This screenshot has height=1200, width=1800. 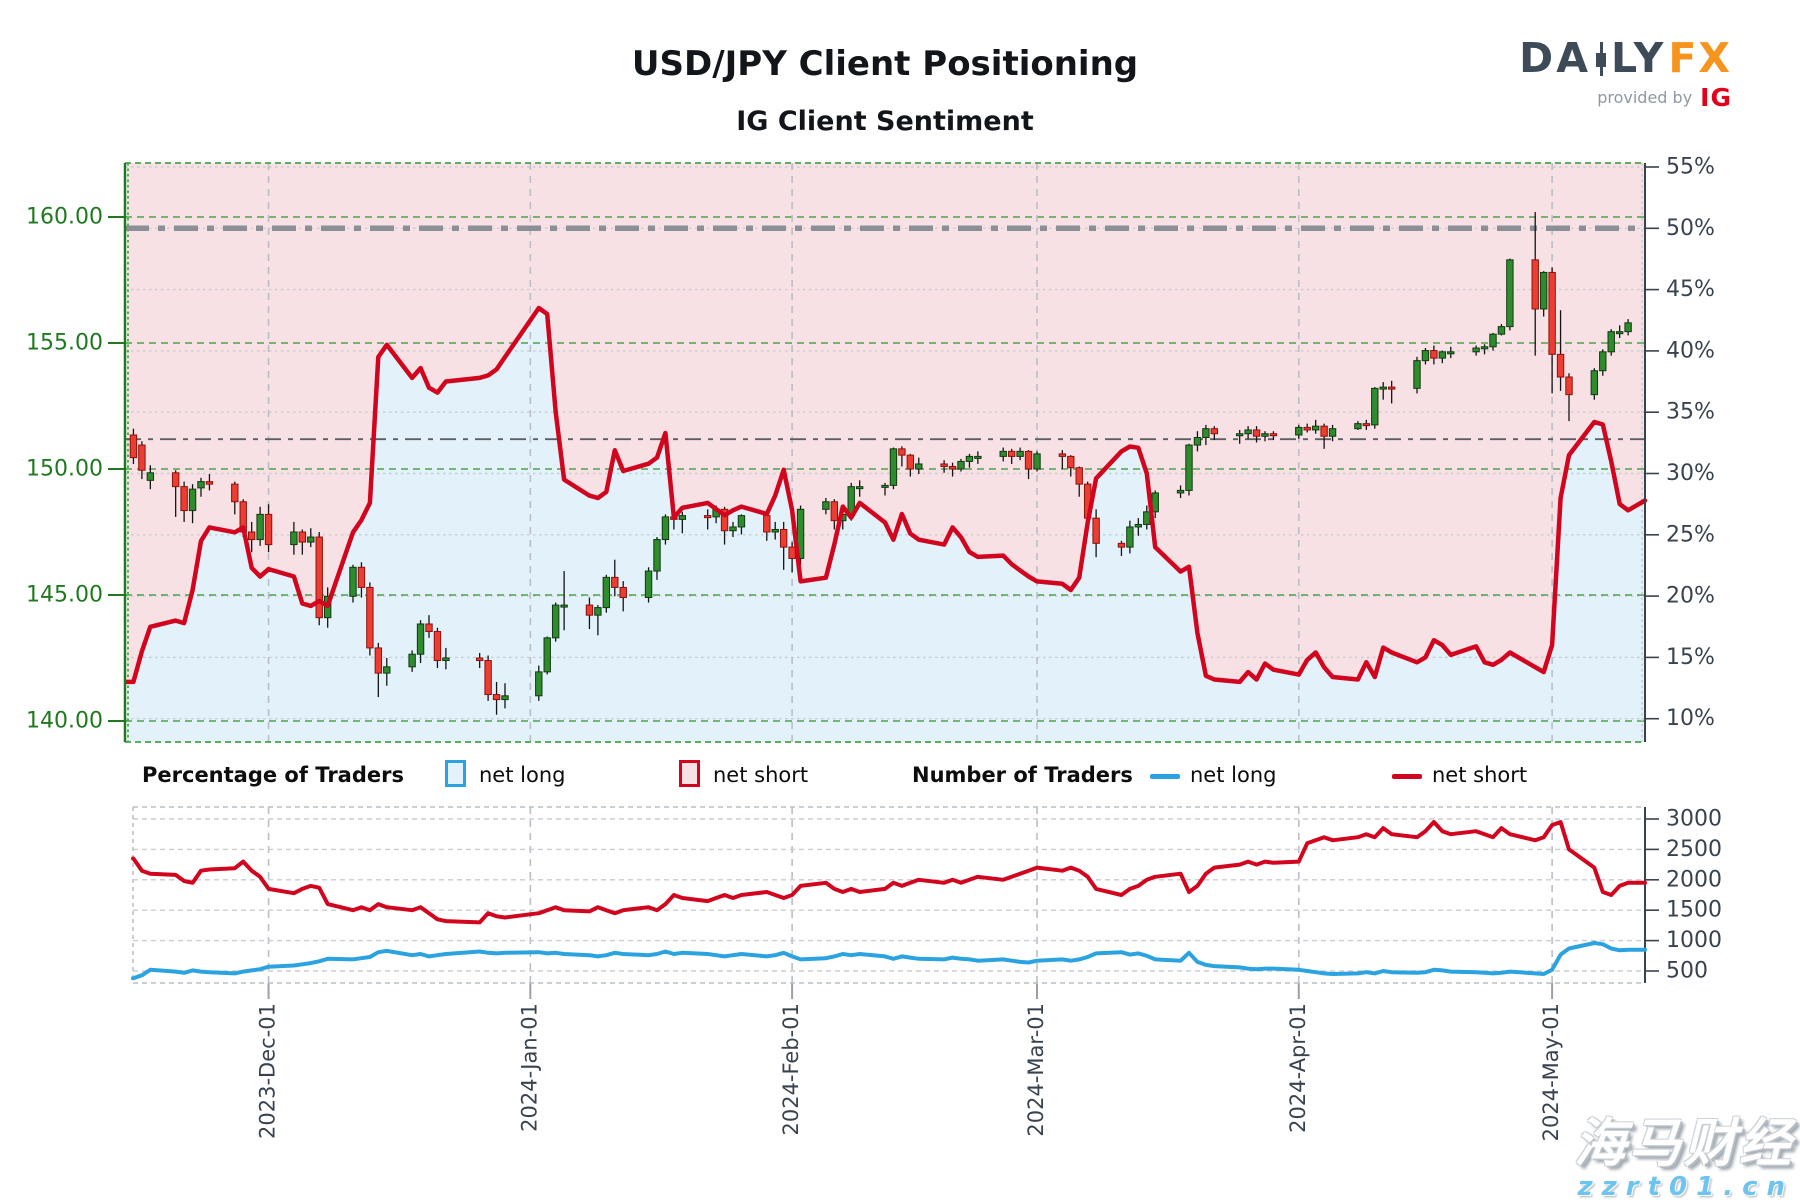 What do you see at coordinates (1298, 1068) in the screenshot?
I see `x-axis-date-label: 2024-Apr-01` at bounding box center [1298, 1068].